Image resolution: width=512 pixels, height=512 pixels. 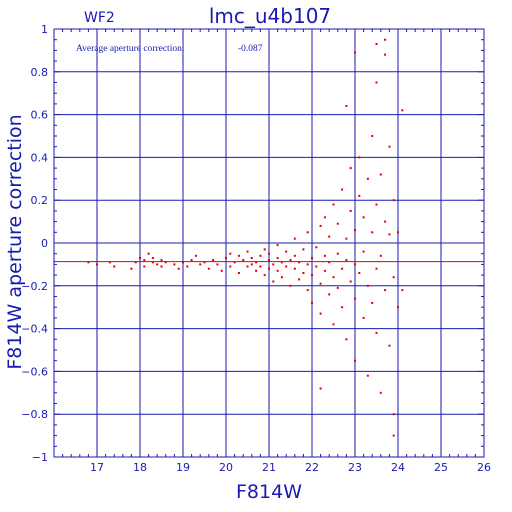 What do you see at coordinates (99, 18) in the screenshot?
I see `corner-label: WF2` at bounding box center [99, 18].